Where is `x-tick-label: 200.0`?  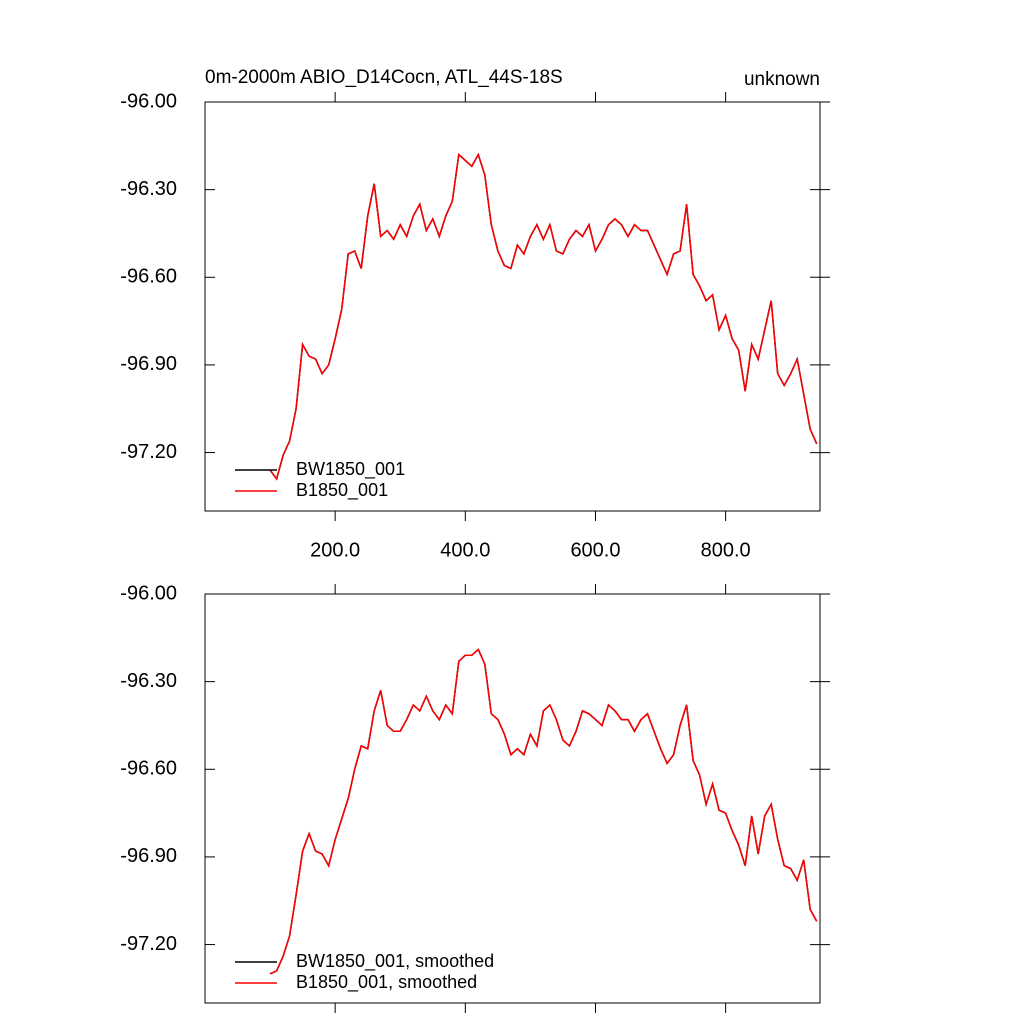
x-tick-label: 200.0 is located at coordinates (335, 550).